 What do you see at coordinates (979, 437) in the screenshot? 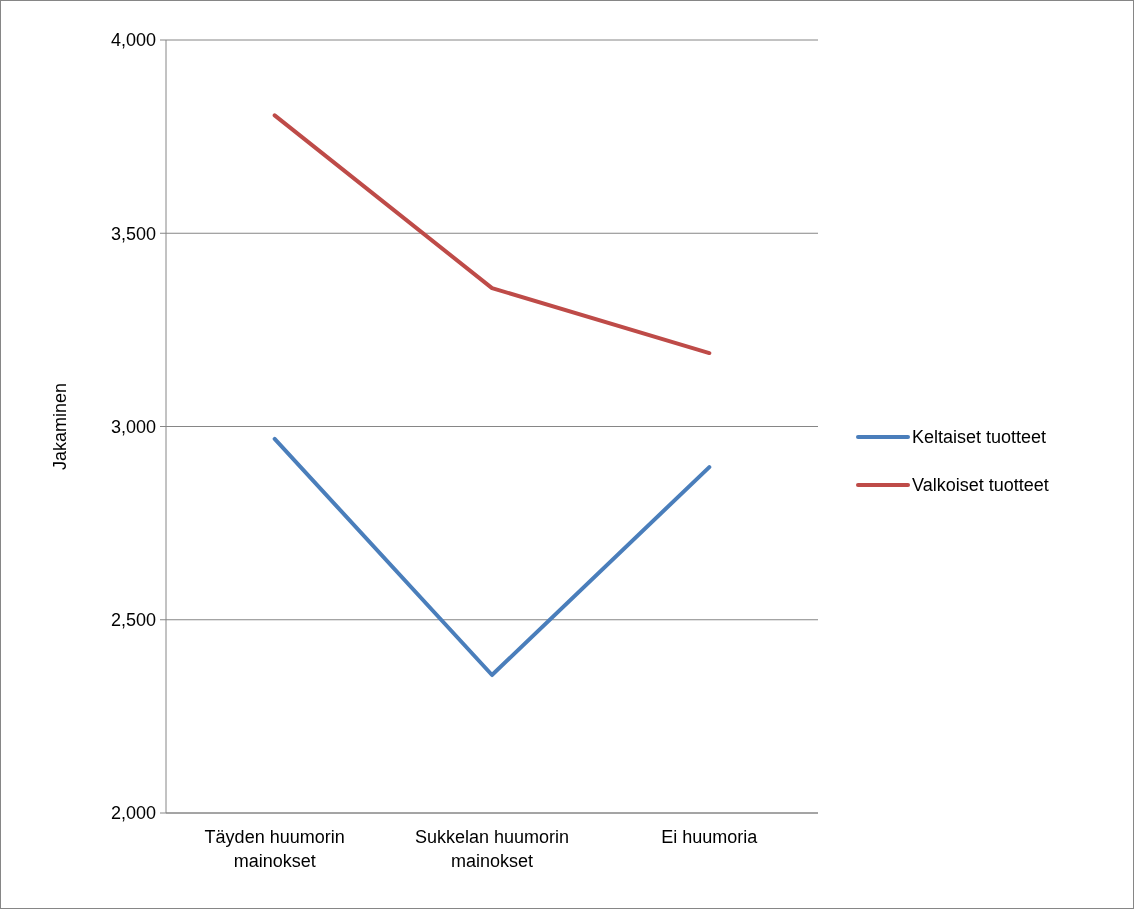
I see `legend-label: Keltaiset tuotteet` at bounding box center [979, 437].